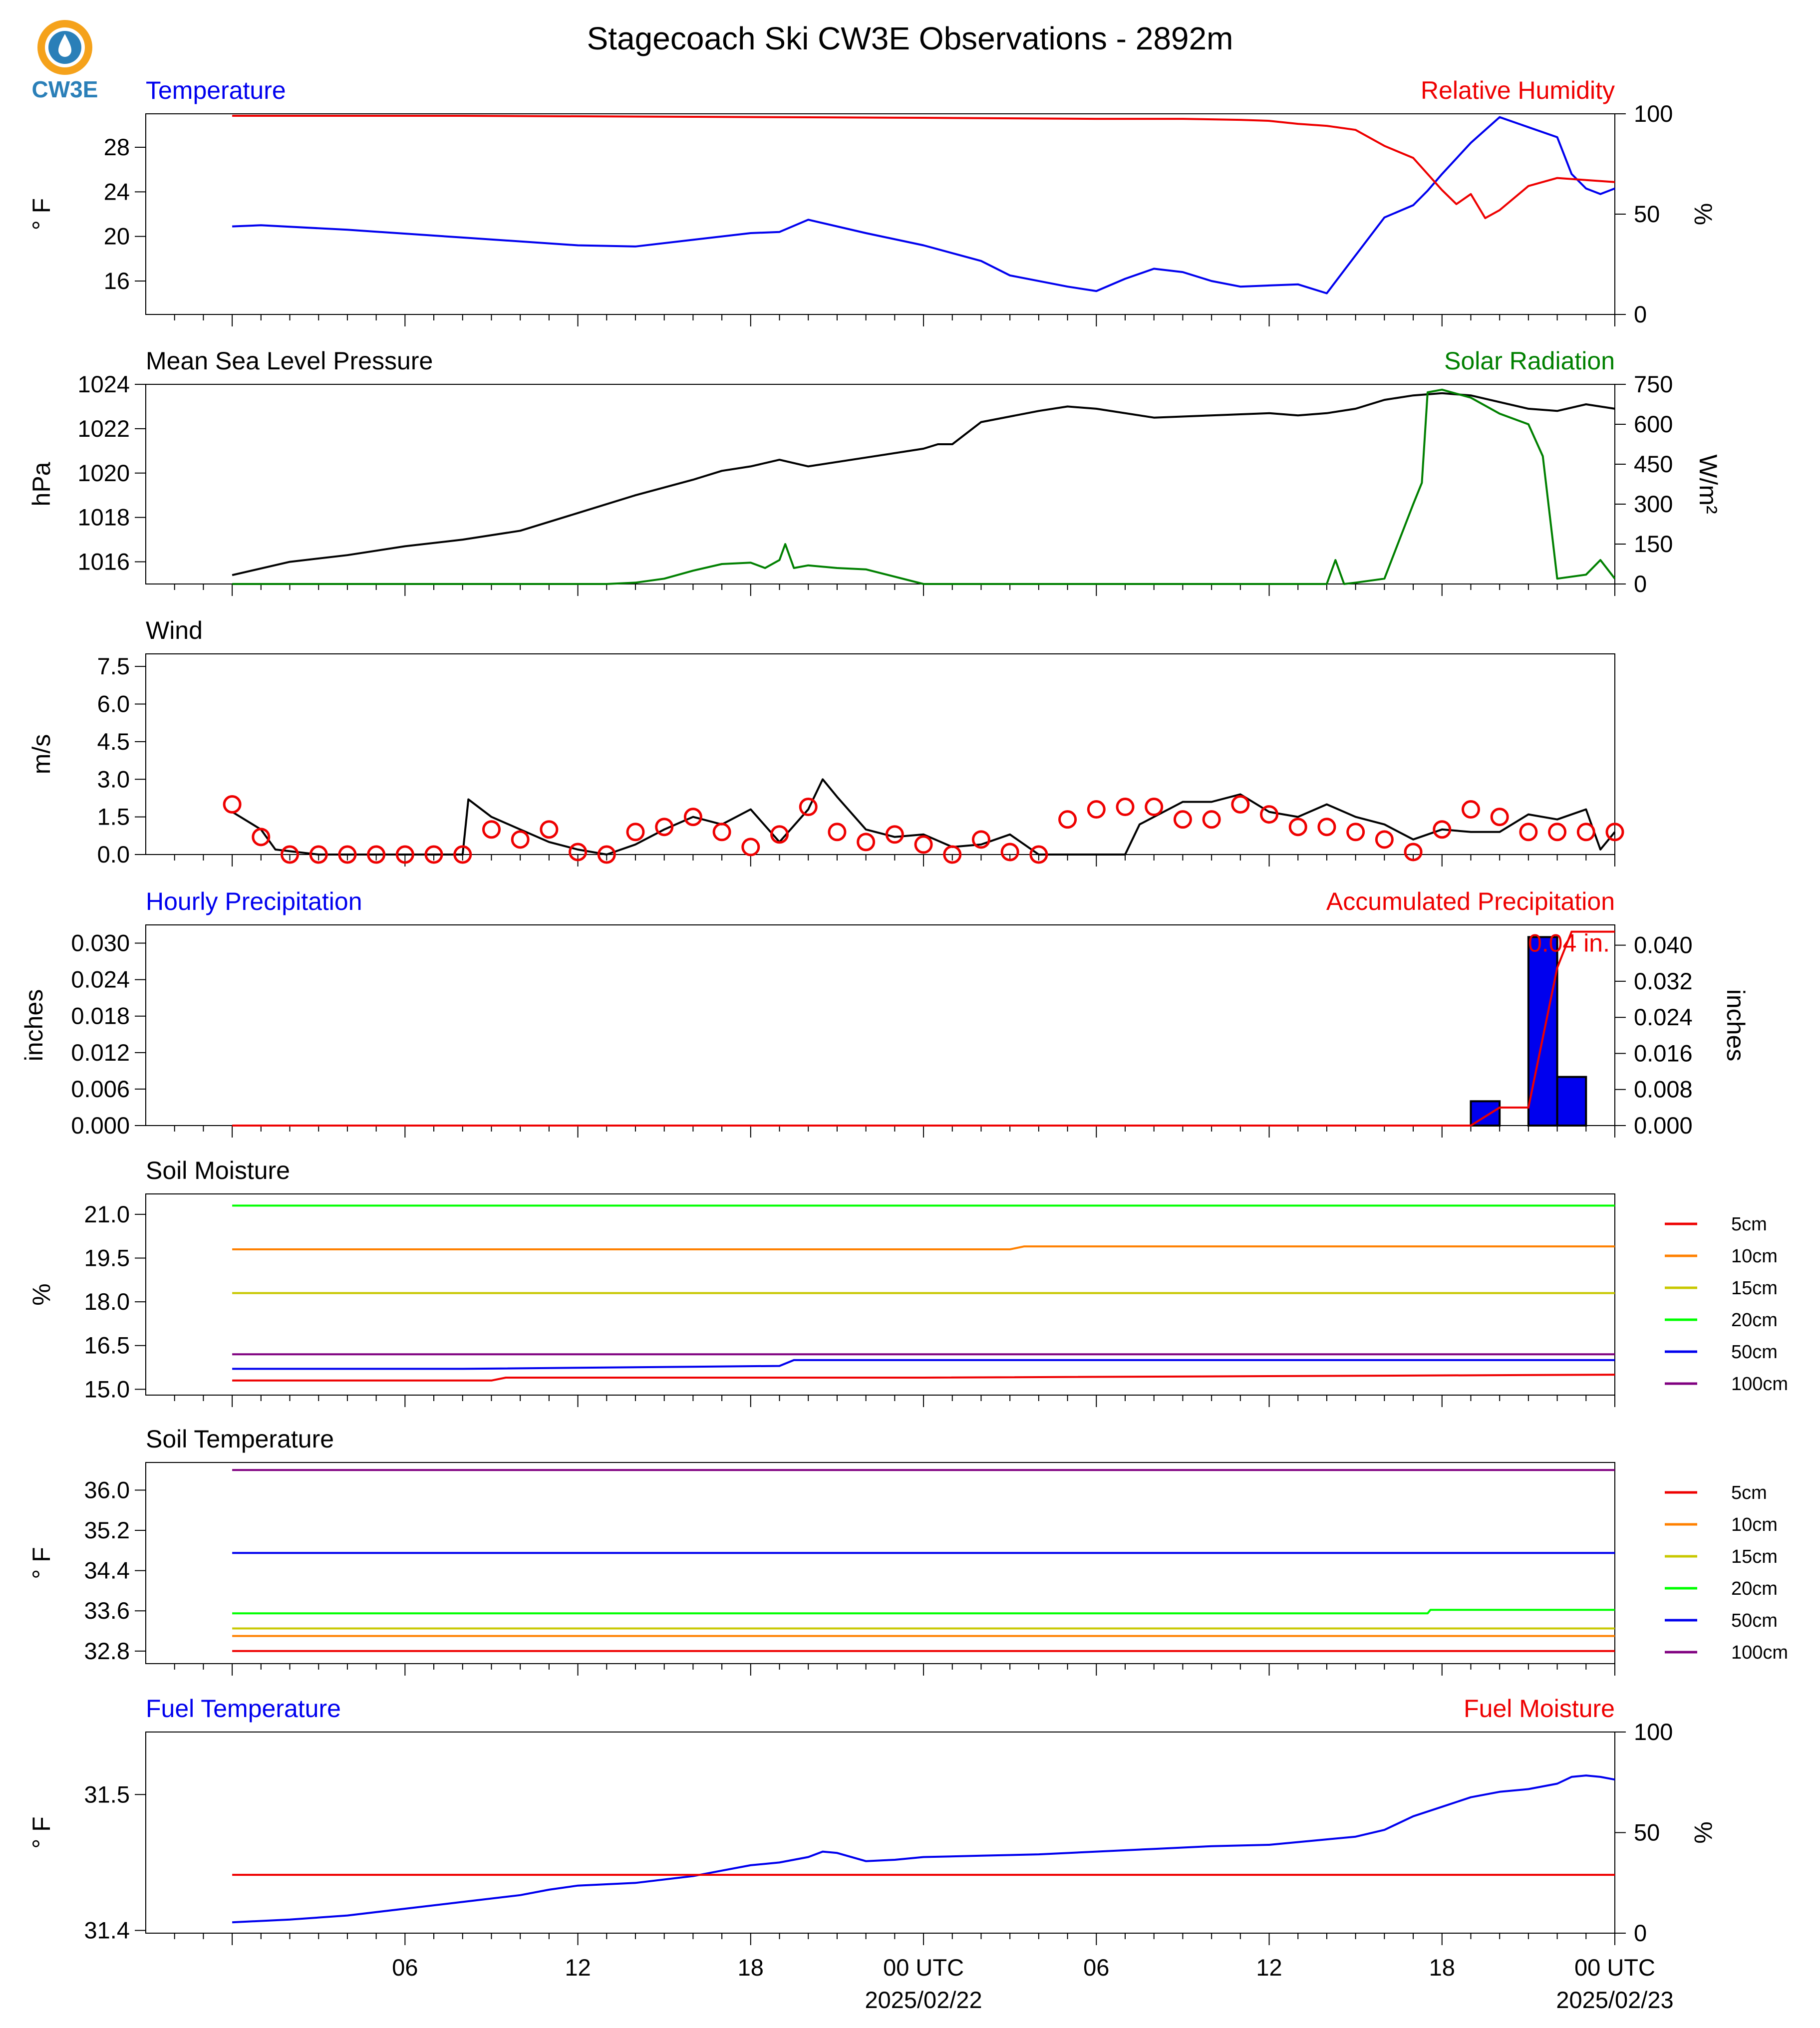 The width and height of the screenshot is (1820, 2028). I want to click on series-line-50cm, so click(923, 1364).